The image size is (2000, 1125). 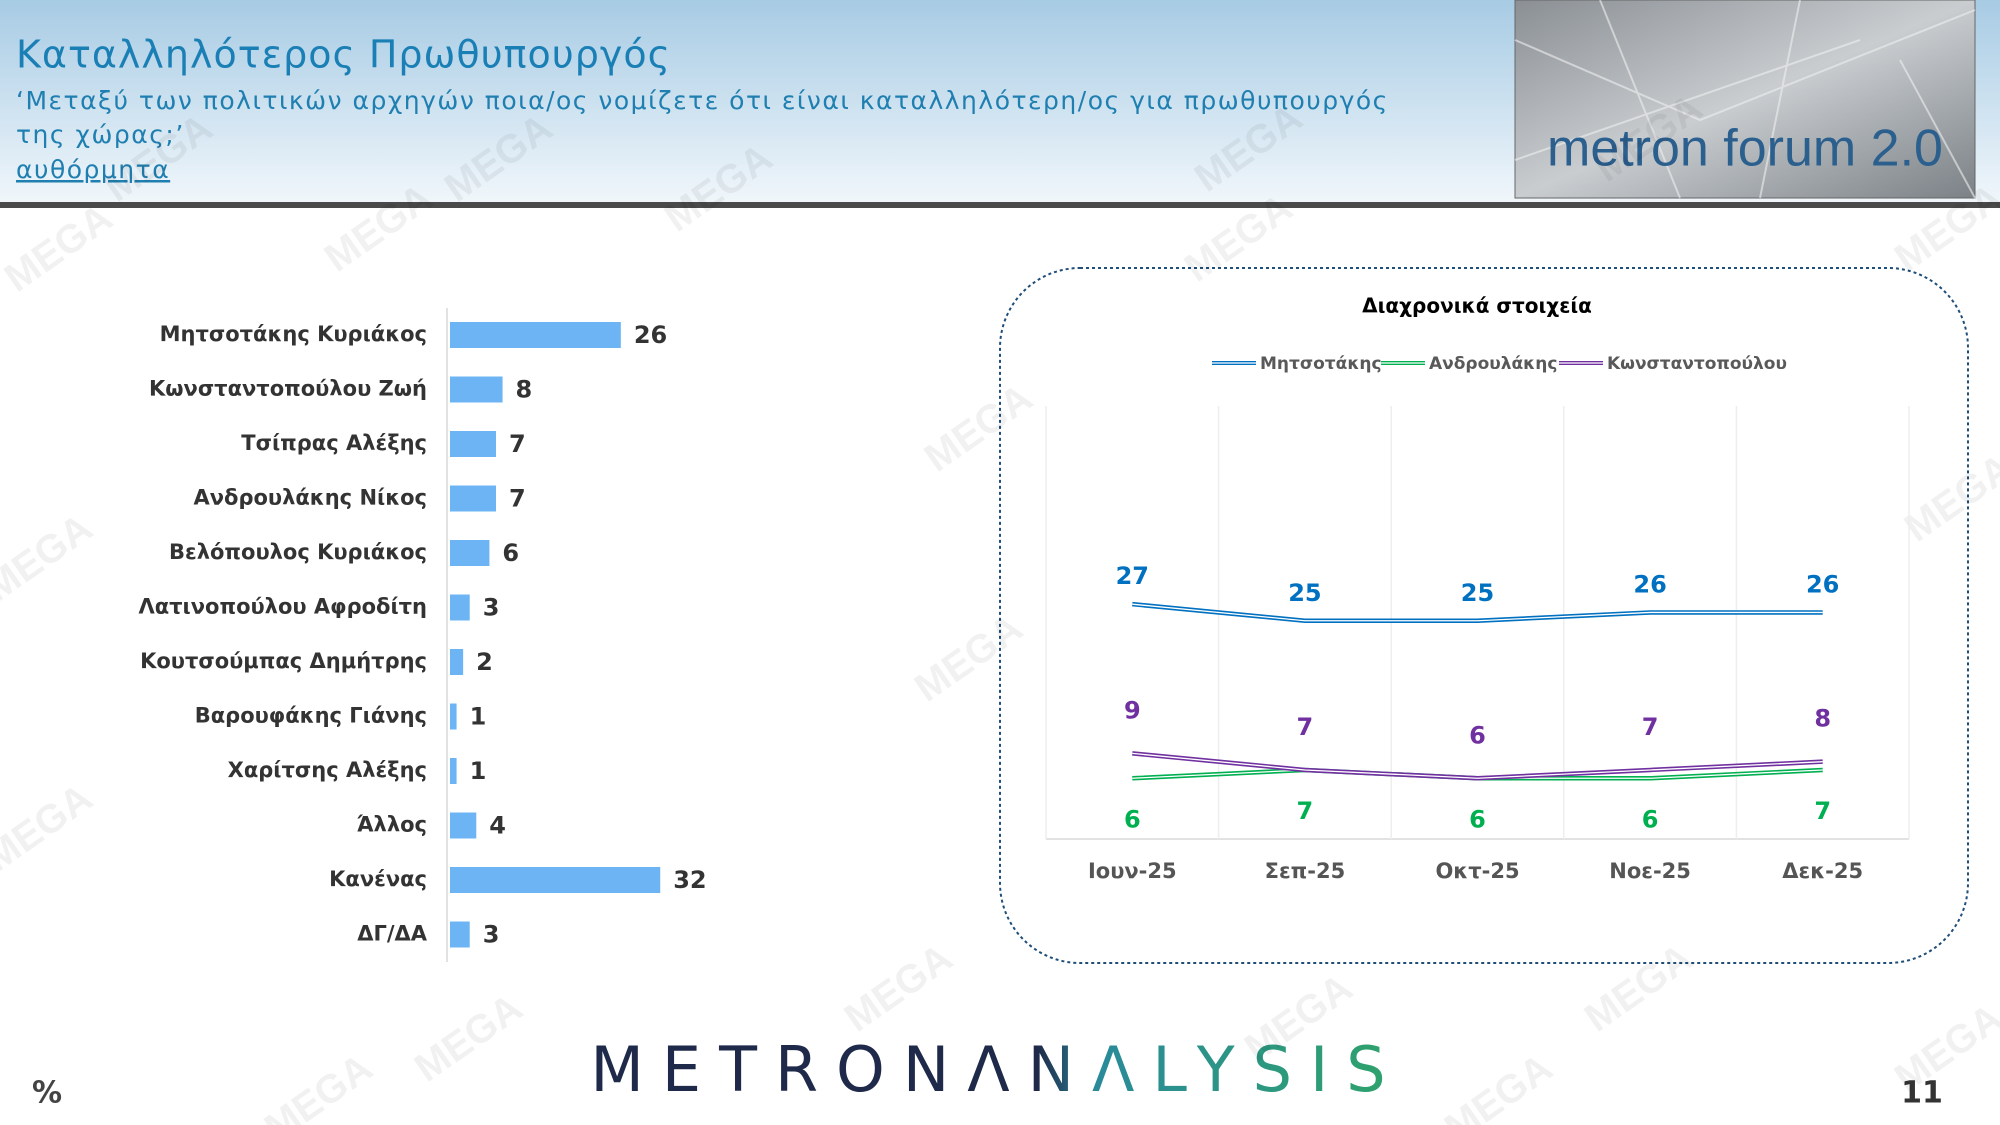 What do you see at coordinates (1745, 149) in the screenshot?
I see `logo-text: metron forum 2.0` at bounding box center [1745, 149].